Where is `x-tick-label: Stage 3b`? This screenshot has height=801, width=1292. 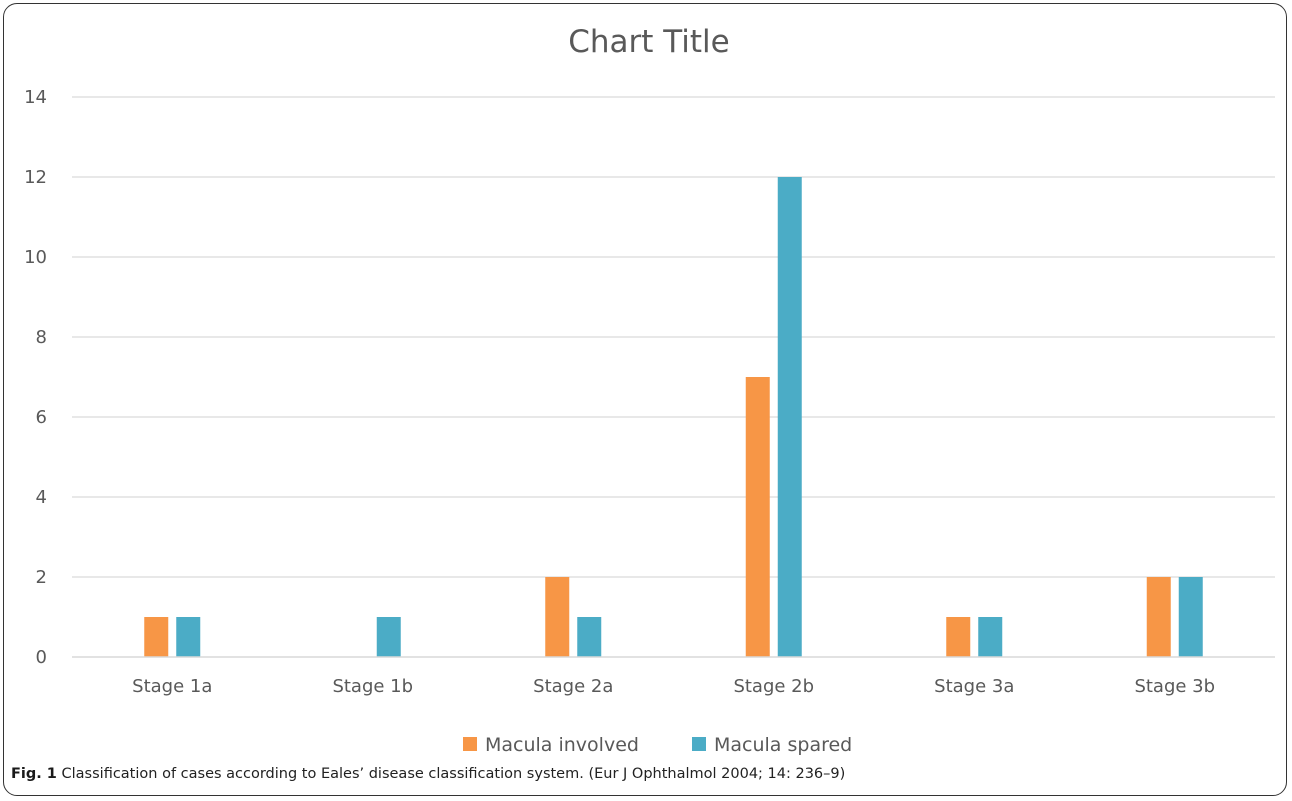 x-tick-label: Stage 3b is located at coordinates (1174, 686).